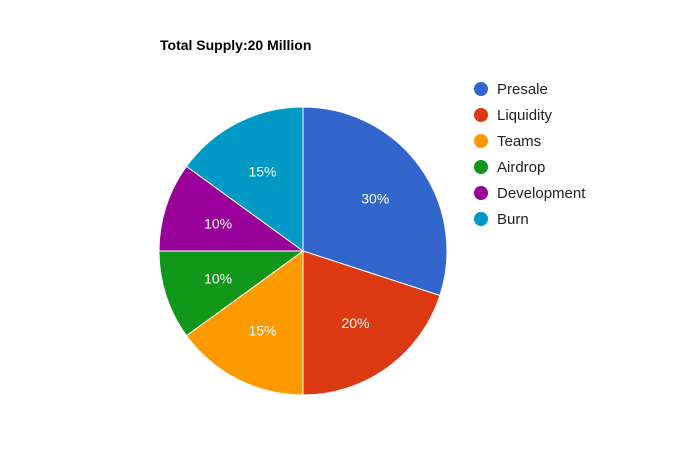  What do you see at coordinates (522, 89) in the screenshot?
I see `legend-label: Presale` at bounding box center [522, 89].